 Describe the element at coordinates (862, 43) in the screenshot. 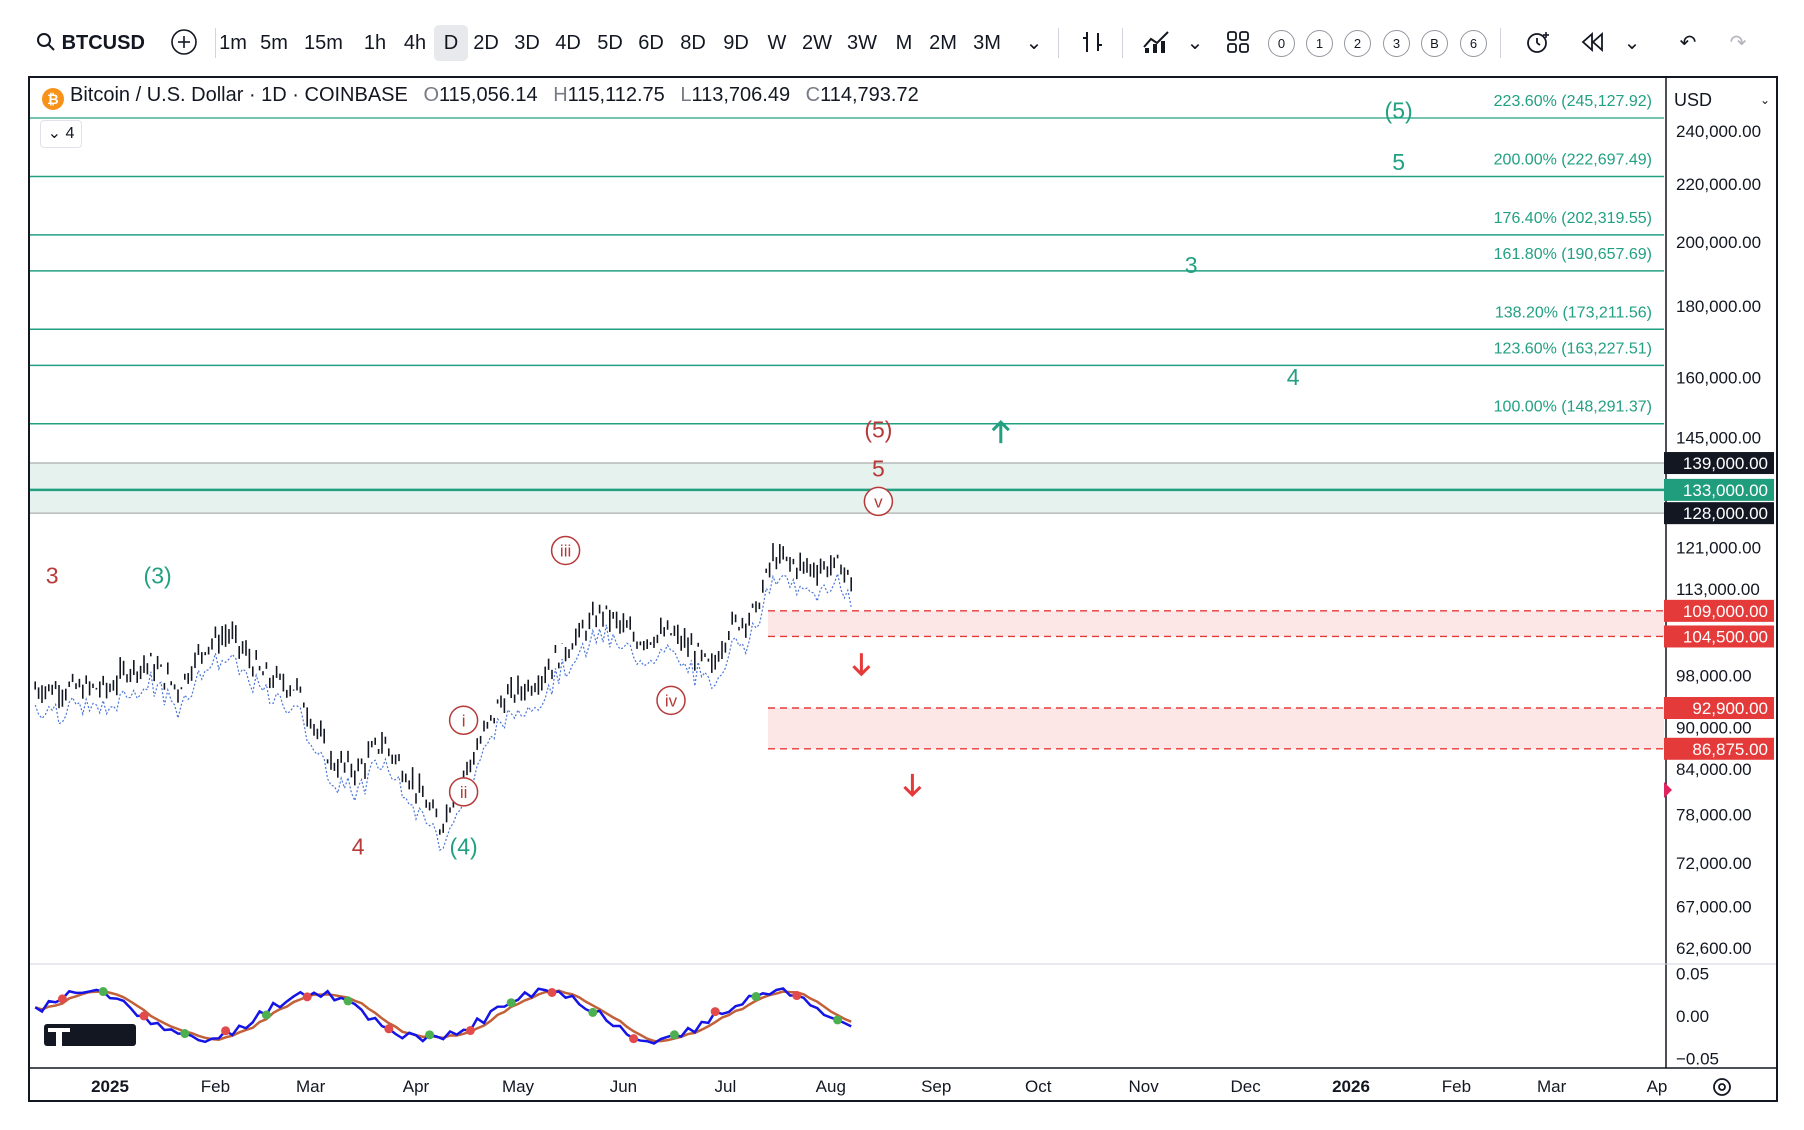

I see `interval-3w: 3W` at that location.